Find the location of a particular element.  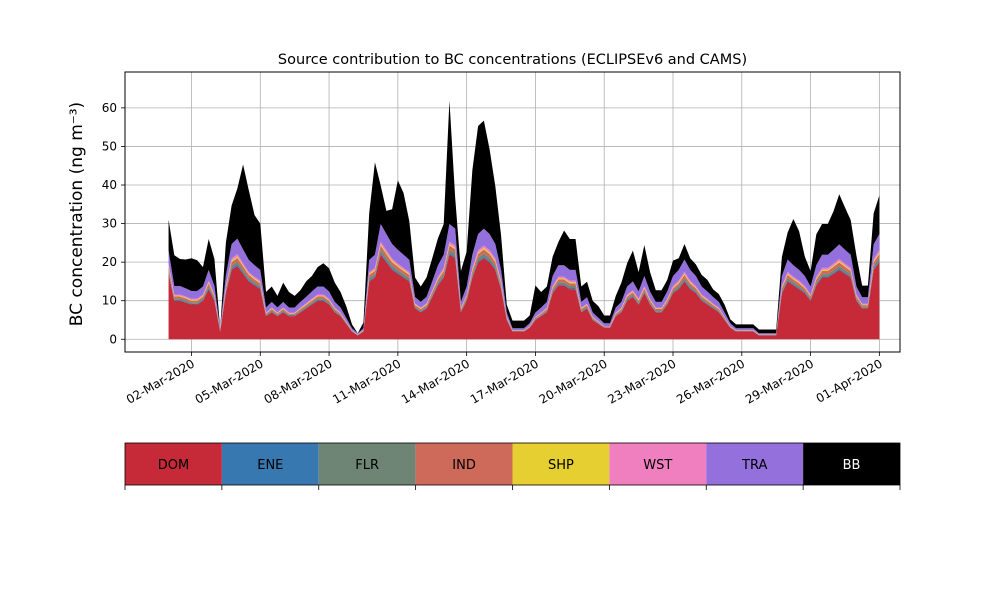

x-tick-label: 26-Mar-2020 is located at coordinates (710, 381).